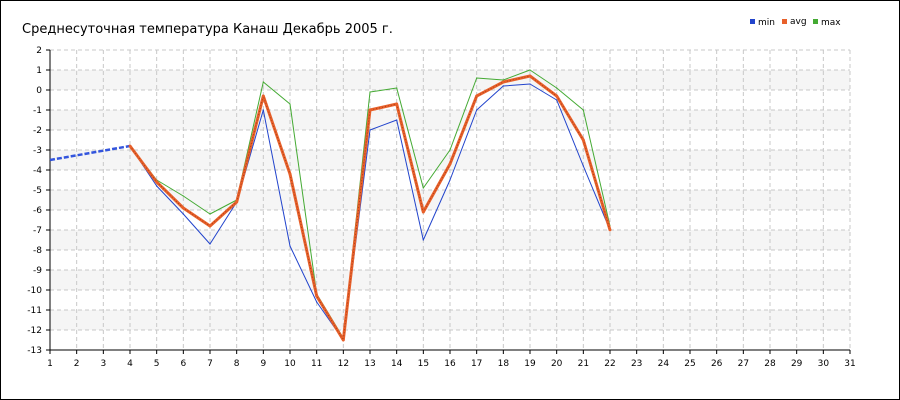  Describe the element at coordinates (831, 23) in the screenshot. I see `legend-label-max: max` at that location.